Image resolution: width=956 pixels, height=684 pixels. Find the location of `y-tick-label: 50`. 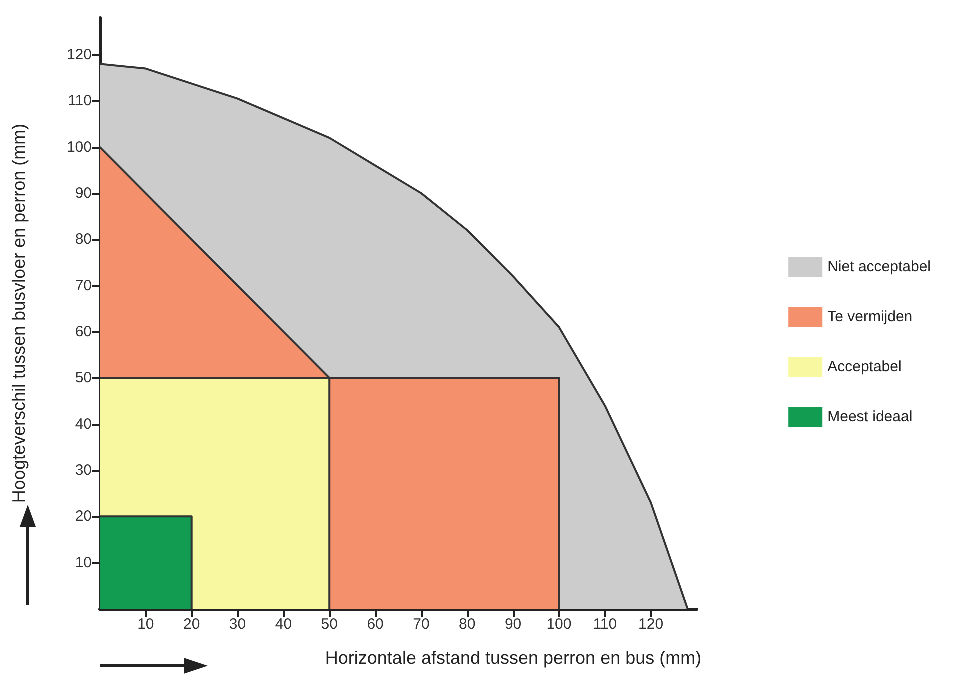

y-tick-label: 50 is located at coordinates (83, 378).